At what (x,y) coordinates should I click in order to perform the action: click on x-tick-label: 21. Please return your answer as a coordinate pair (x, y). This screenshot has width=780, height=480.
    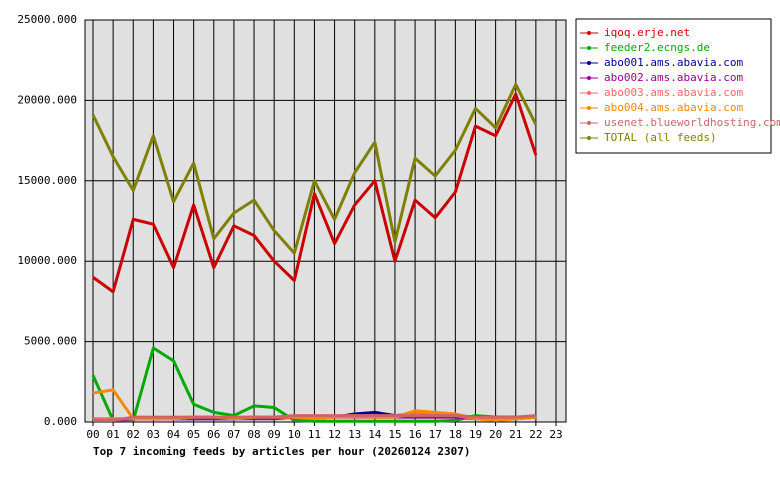
    Looking at the image, I should click on (515, 434).